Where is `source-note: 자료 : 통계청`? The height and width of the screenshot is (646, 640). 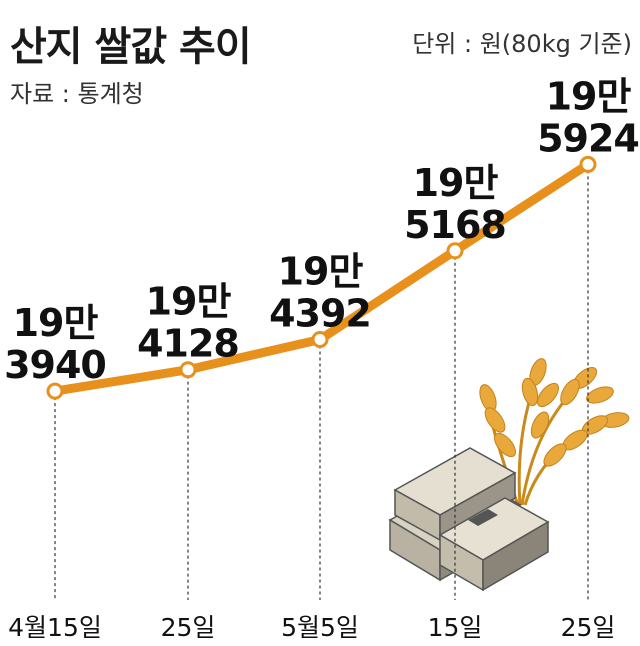 source-note: 자료 : 통계청 is located at coordinates (77, 94).